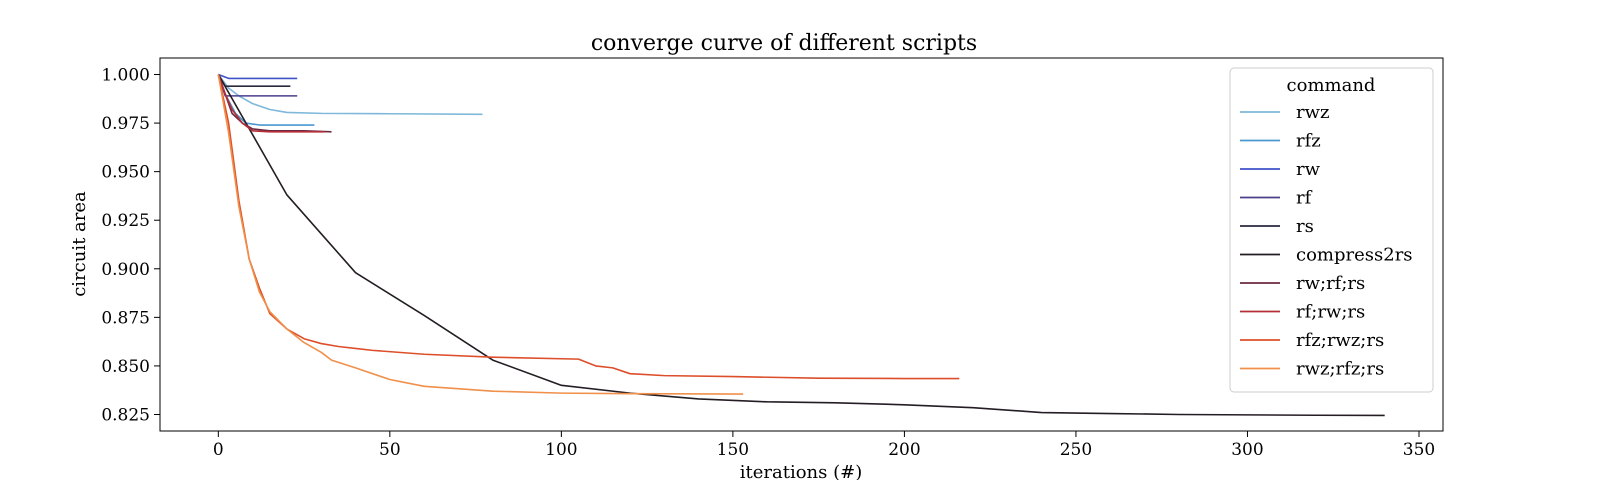 The width and height of the screenshot is (1600, 480). What do you see at coordinates (390, 450) in the screenshot?
I see `x-tick-label: 50` at bounding box center [390, 450].